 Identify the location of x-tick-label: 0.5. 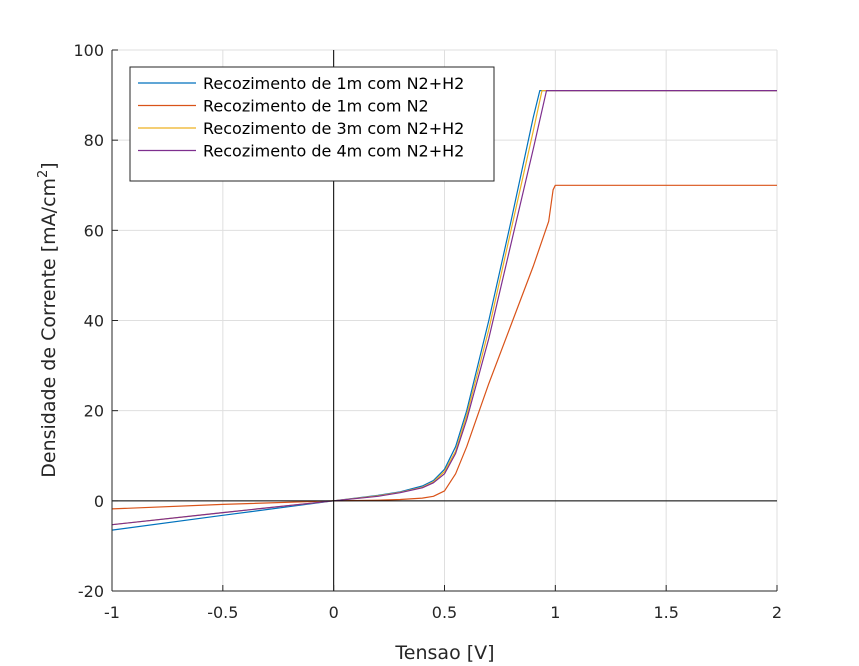
(444, 612).